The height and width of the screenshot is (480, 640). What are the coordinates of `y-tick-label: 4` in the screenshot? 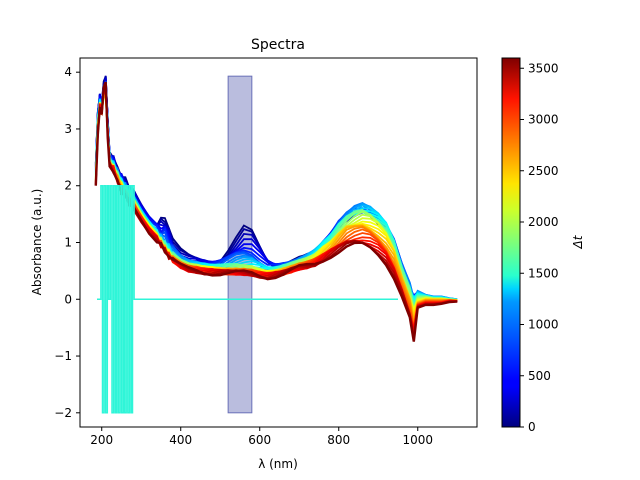 It's located at (68, 72).